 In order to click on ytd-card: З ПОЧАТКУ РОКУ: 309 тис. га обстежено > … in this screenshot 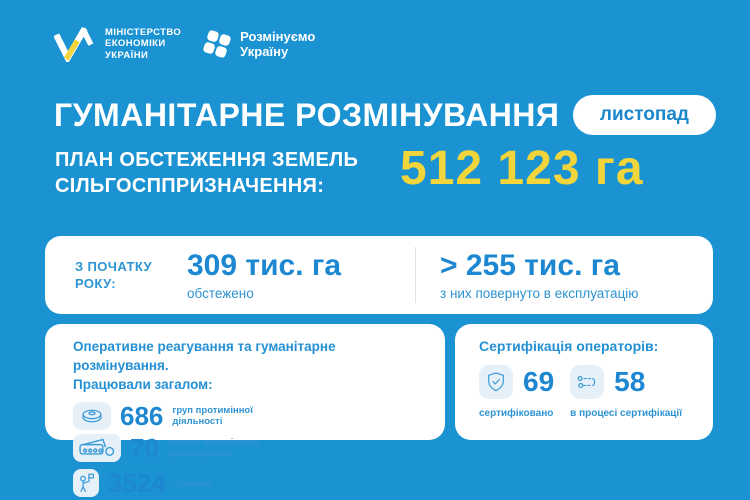, I will do `click(379, 275)`.